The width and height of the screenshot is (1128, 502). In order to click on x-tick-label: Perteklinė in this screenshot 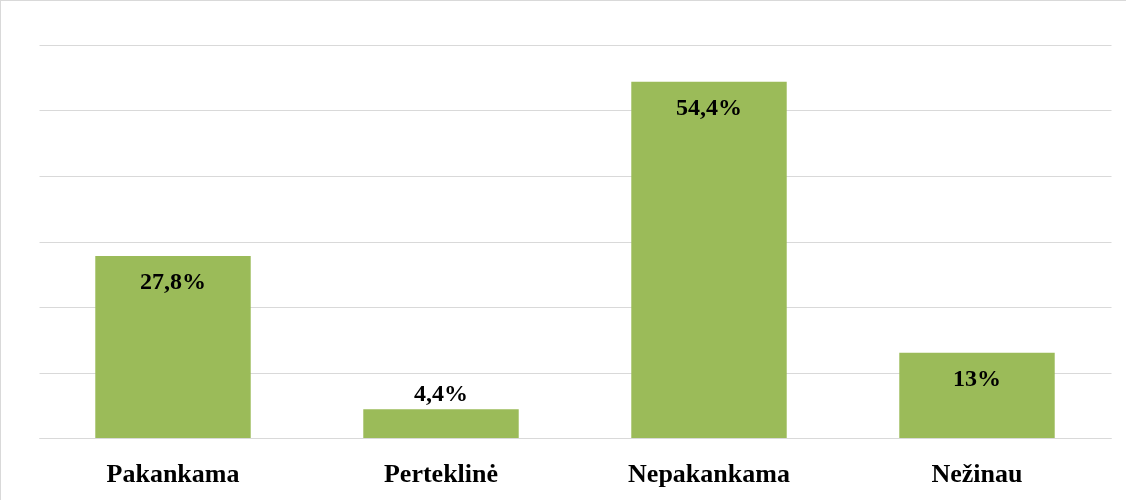, I will do `click(441, 473)`.